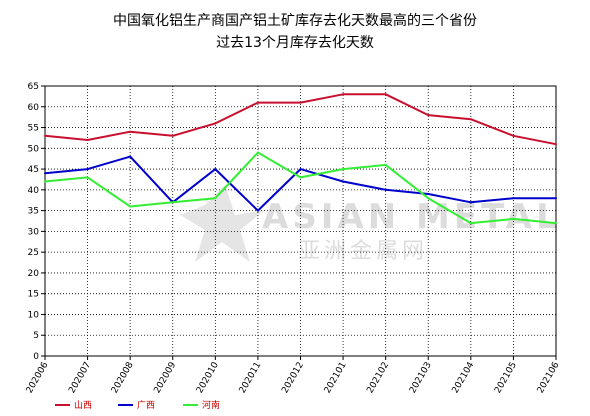  Describe the element at coordinates (146, 405) in the screenshot. I see `legend-label: 广西` at that location.